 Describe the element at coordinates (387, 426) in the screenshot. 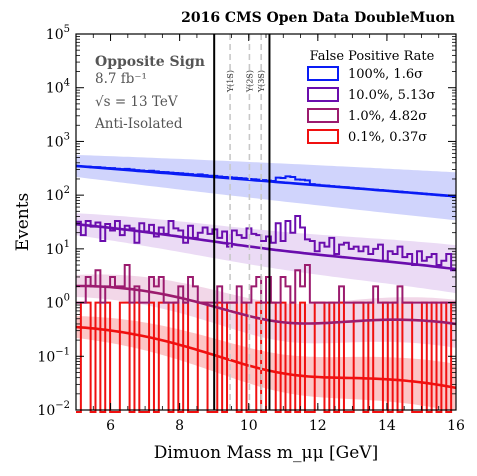

I see `x-tick-label: 14` at that location.